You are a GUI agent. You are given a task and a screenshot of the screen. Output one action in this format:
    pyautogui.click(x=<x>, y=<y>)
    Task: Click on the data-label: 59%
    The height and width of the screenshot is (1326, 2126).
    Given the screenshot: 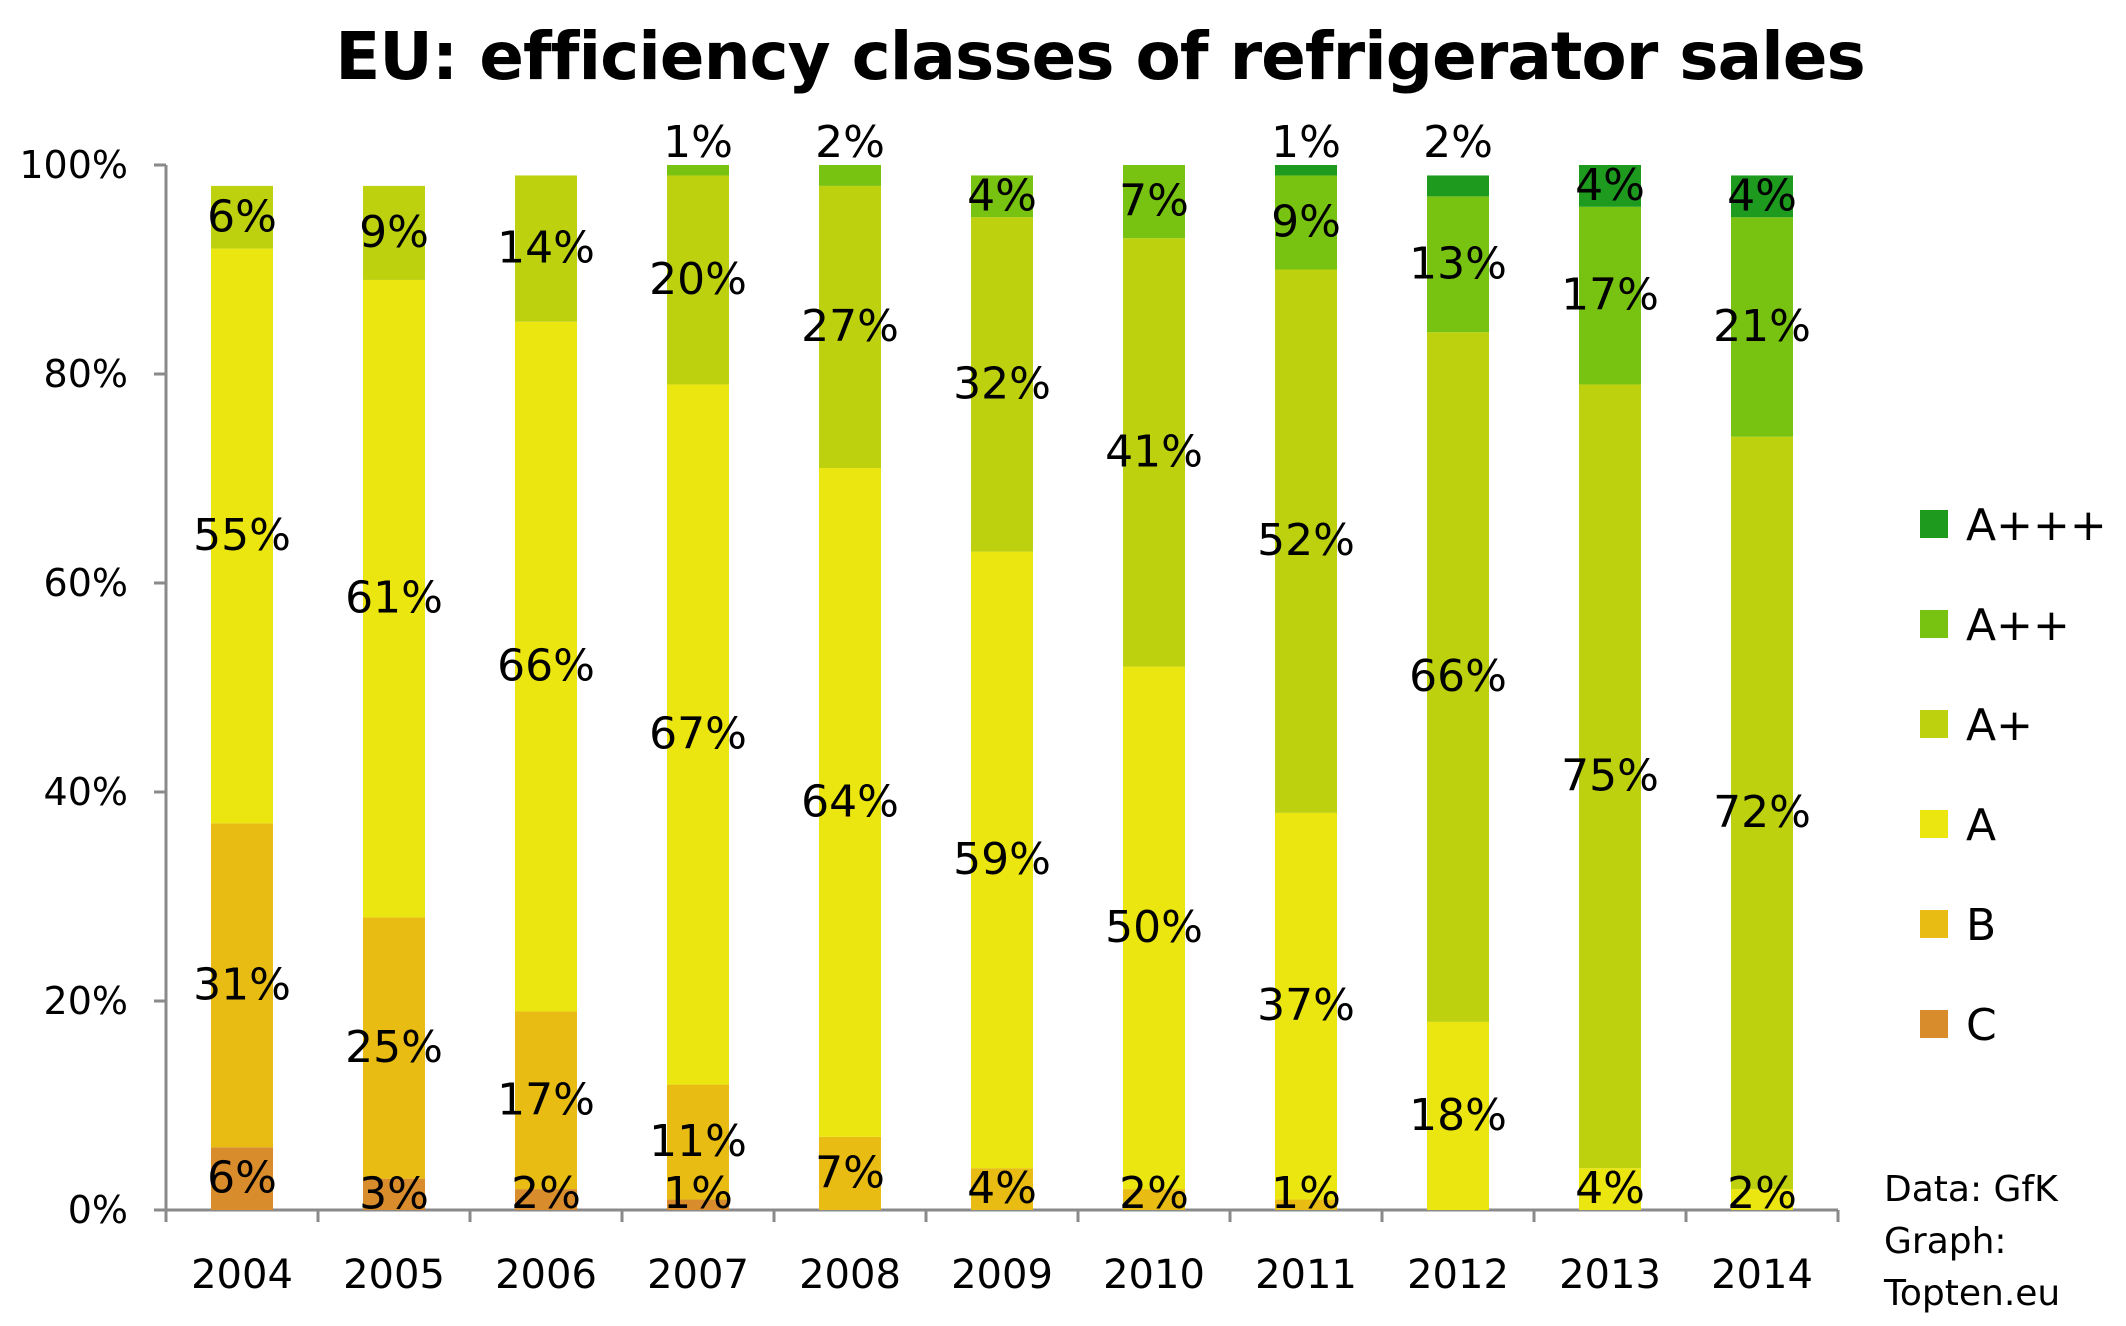 What is the action you would take?
    pyautogui.click(x=1002, y=859)
    